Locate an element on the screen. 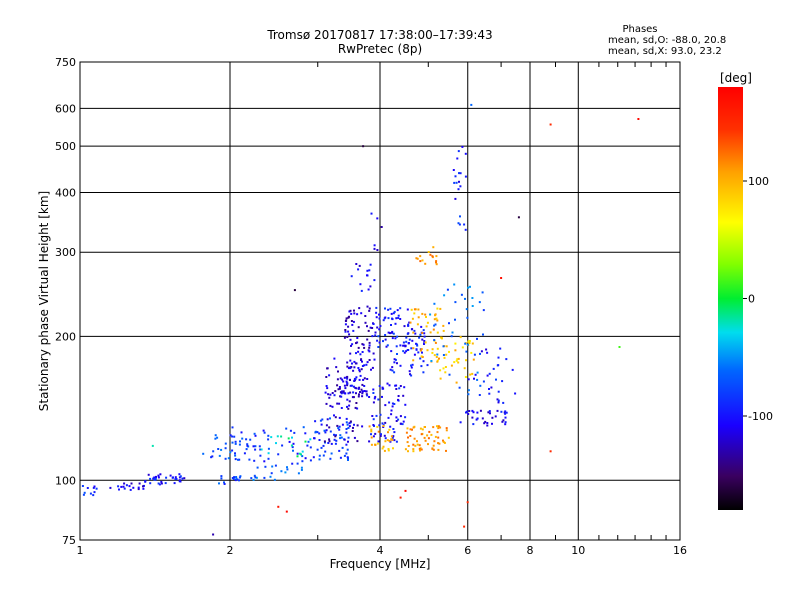 This screenshot has height=600, width=800. chart-title: Tromsø 20170817 17:38:00–17:39:43 is located at coordinates (379, 35).